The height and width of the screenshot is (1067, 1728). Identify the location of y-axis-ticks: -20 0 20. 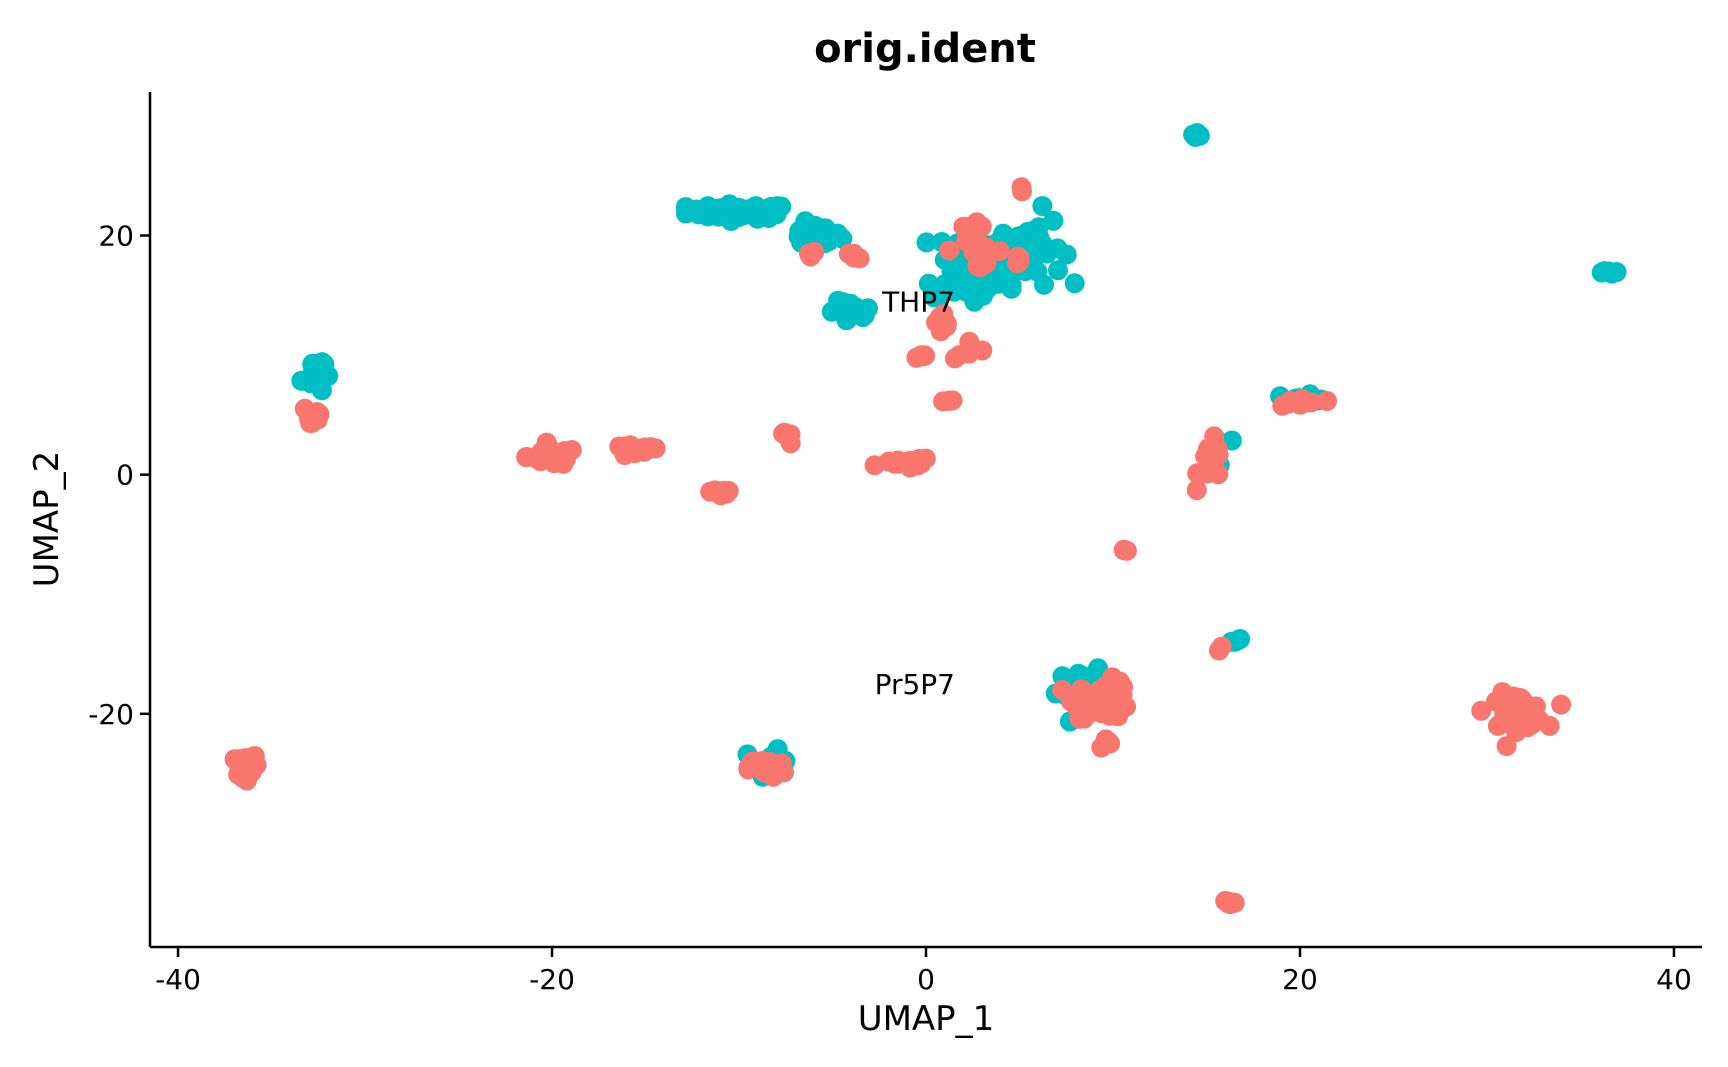
(119, 475).